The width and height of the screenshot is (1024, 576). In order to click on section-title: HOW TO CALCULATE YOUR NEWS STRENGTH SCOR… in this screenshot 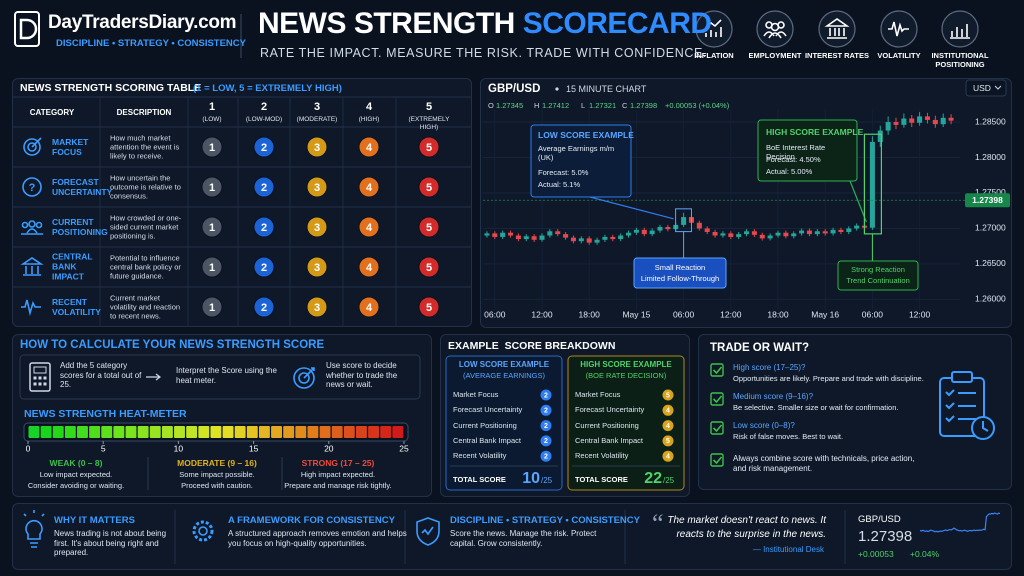, I will do `click(172, 345)`.